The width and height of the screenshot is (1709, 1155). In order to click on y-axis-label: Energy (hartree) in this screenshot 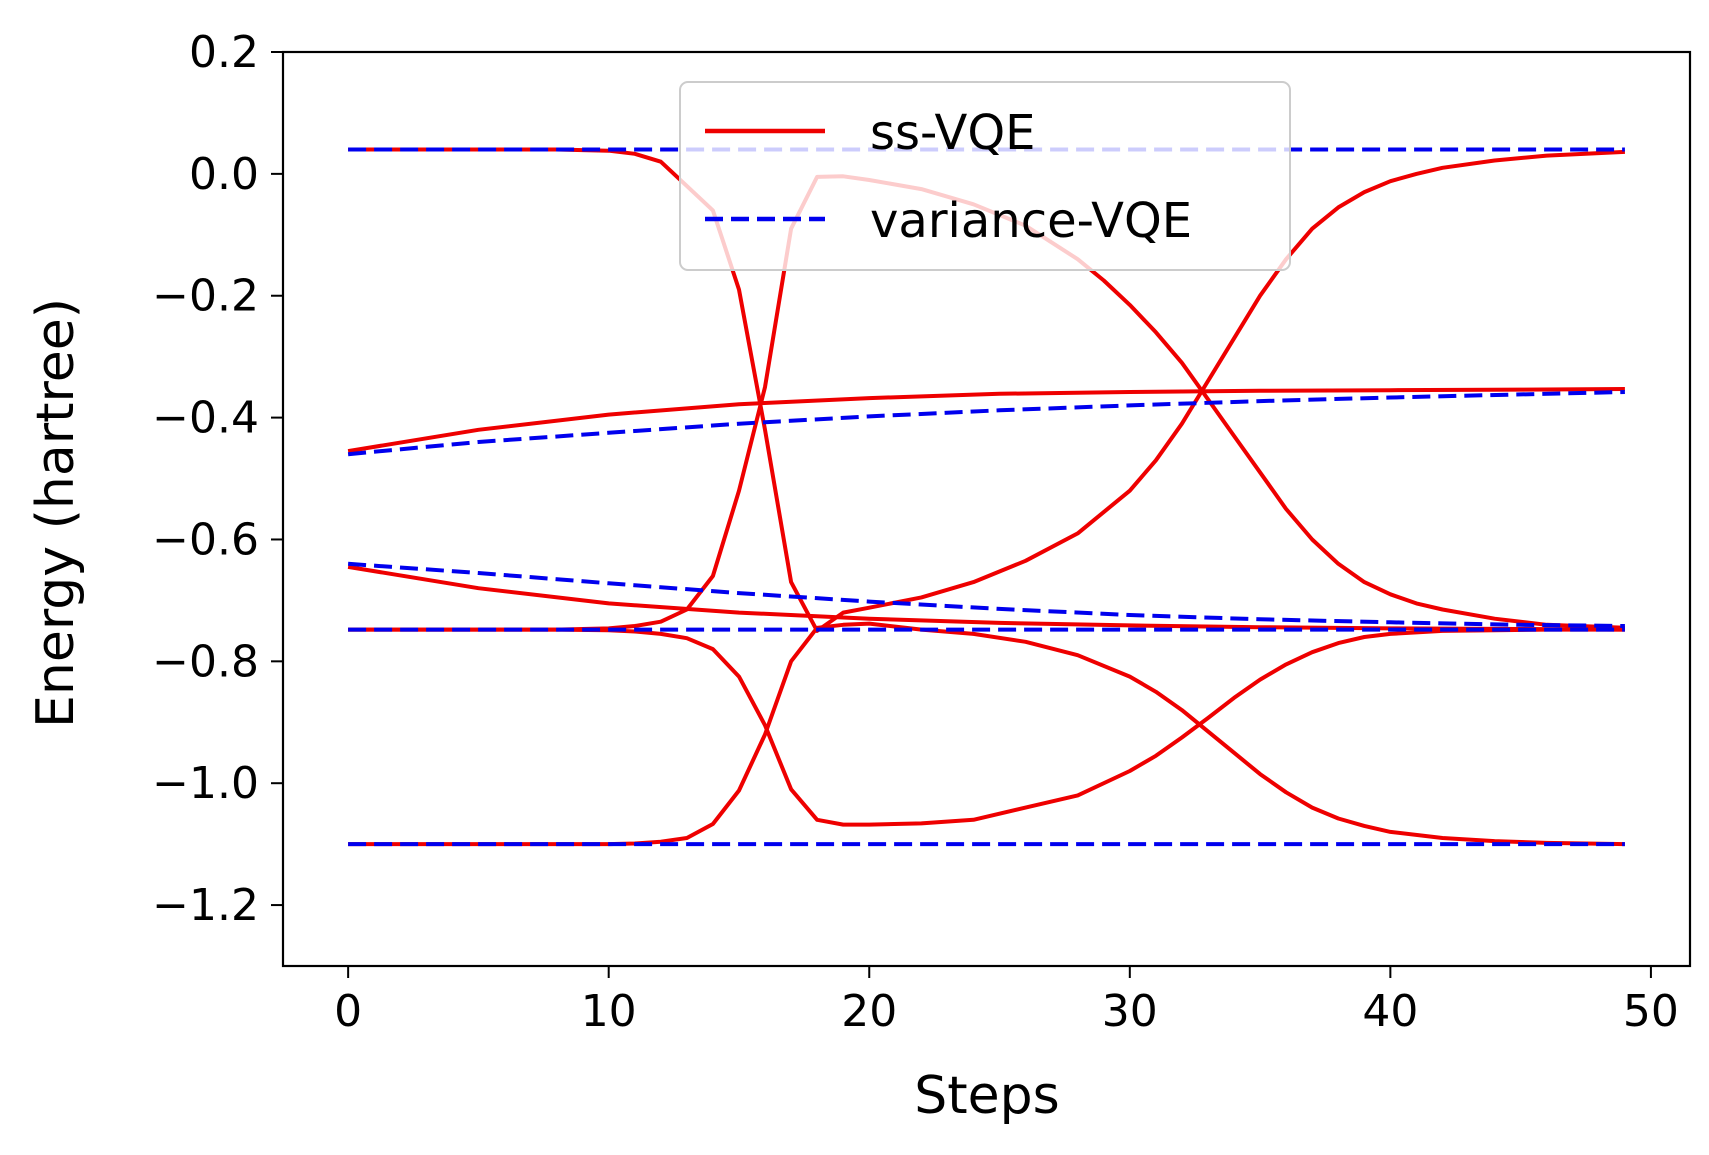, I will do `click(56, 513)`.